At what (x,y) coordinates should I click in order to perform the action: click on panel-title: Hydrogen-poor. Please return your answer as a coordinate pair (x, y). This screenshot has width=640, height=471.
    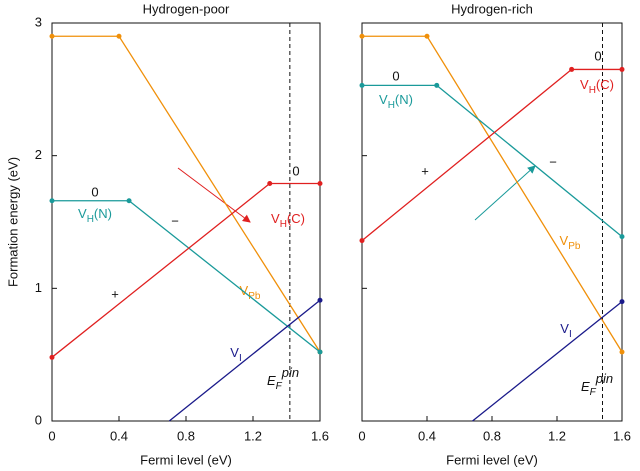
    Looking at the image, I should click on (186, 8).